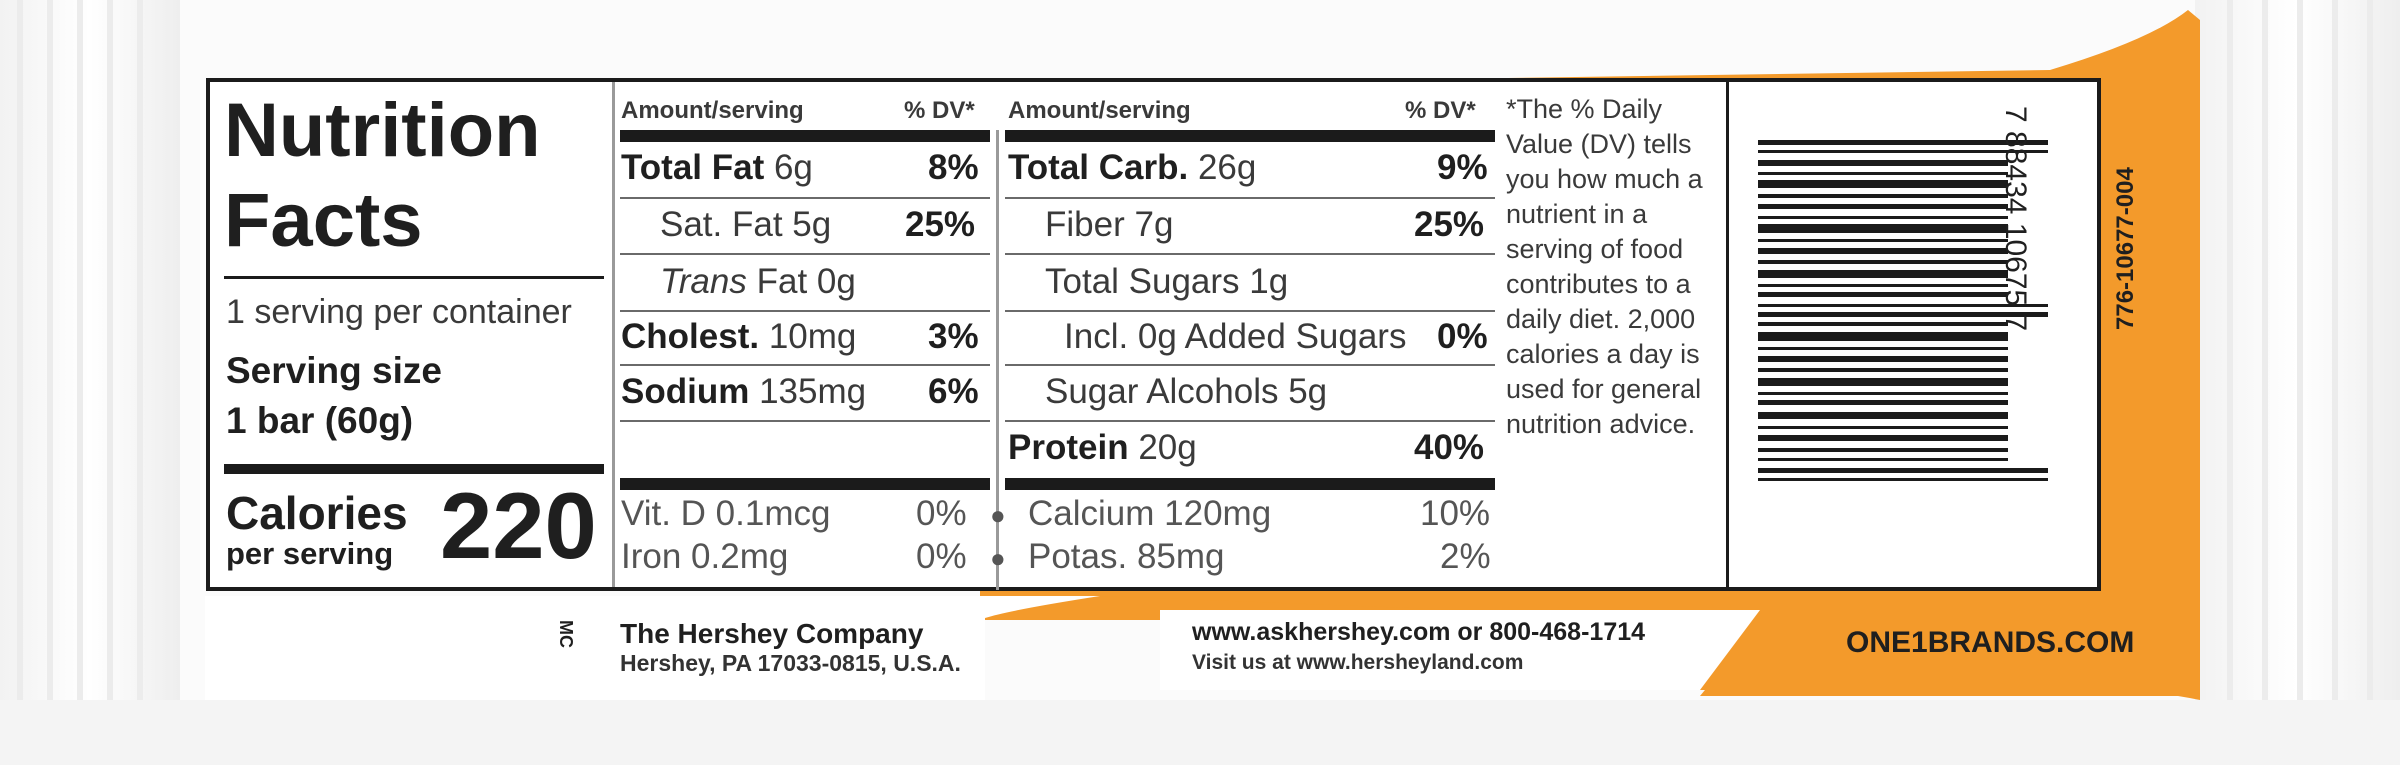  What do you see at coordinates (712, 110) in the screenshot?
I see `header-amount-left: Amount/serving` at bounding box center [712, 110].